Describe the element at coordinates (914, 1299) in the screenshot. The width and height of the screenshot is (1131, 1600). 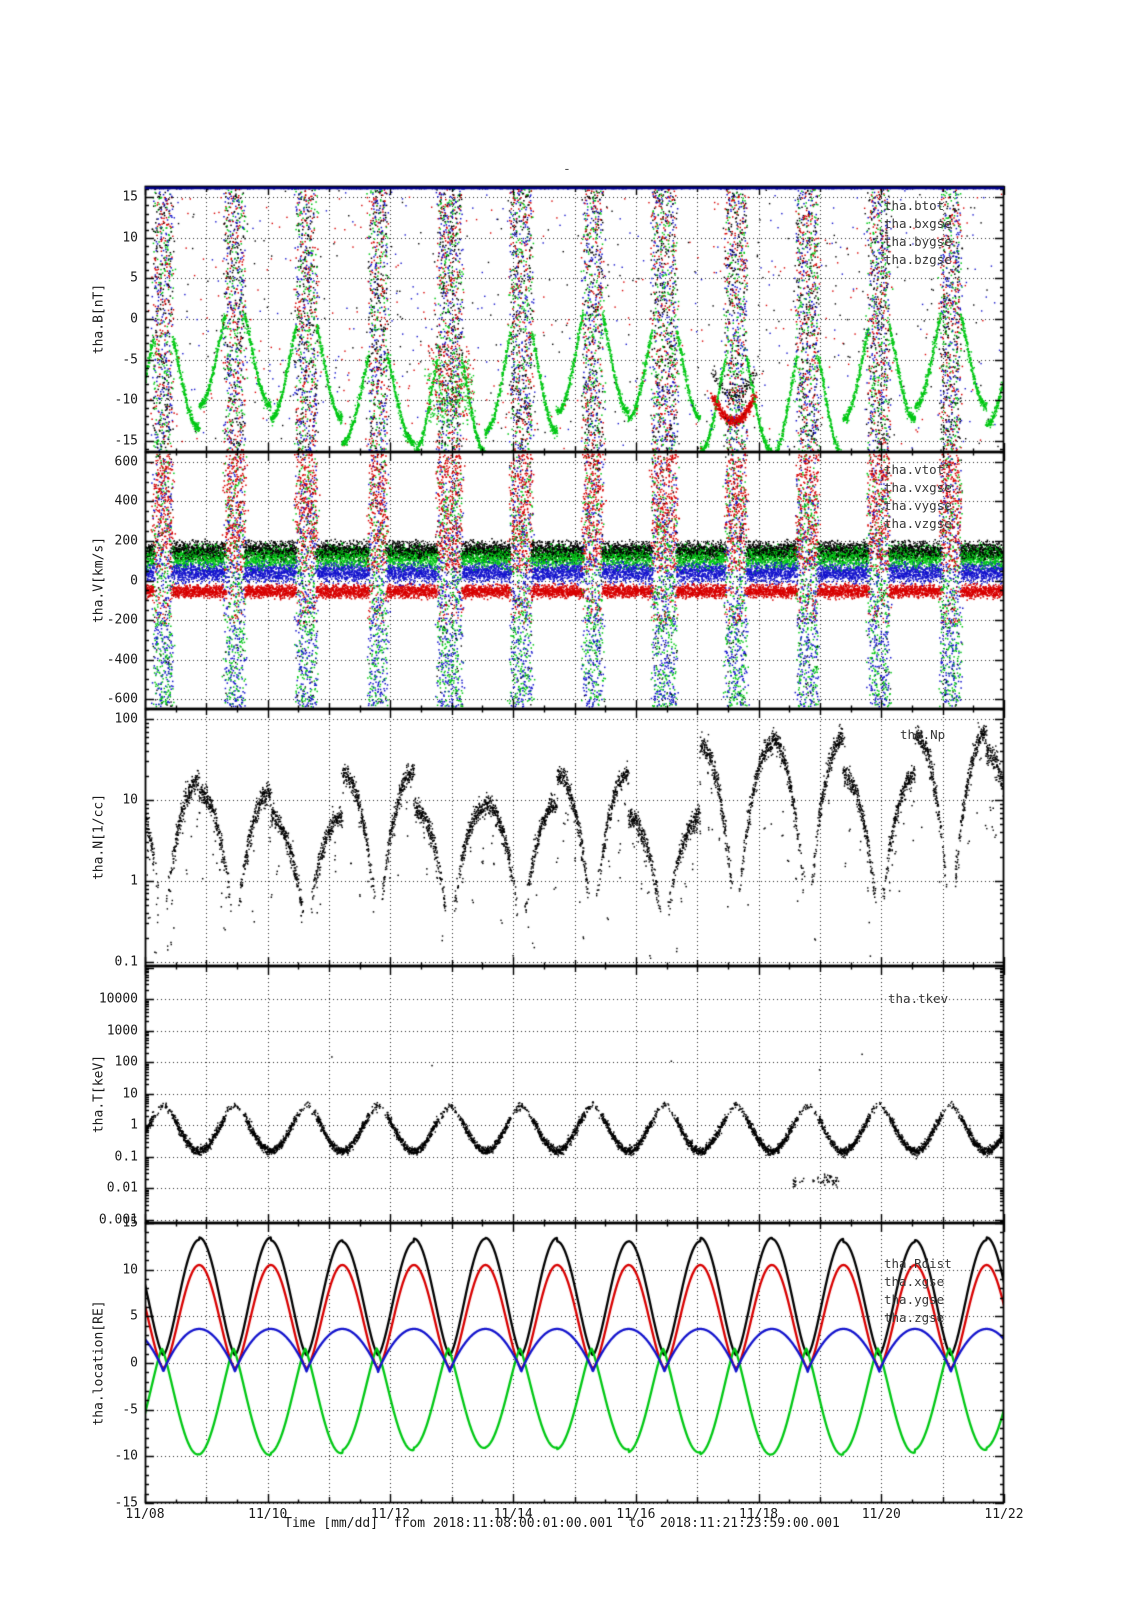
I see `legend-entry-tha-ygse: tha.ygse` at that location.